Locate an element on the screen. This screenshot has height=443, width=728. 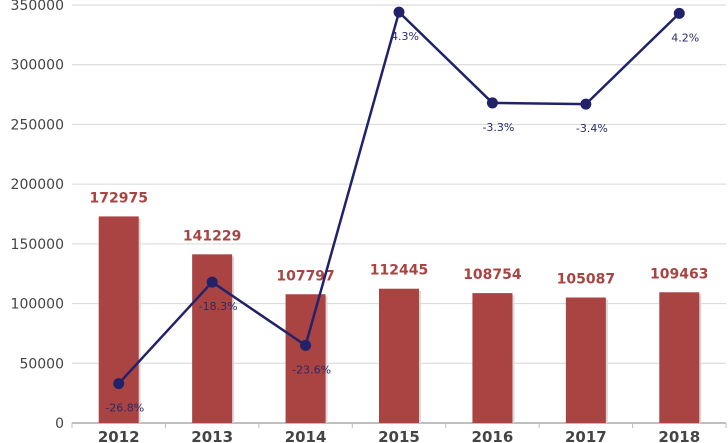
x-tick-label: 2013 is located at coordinates (212, 435).